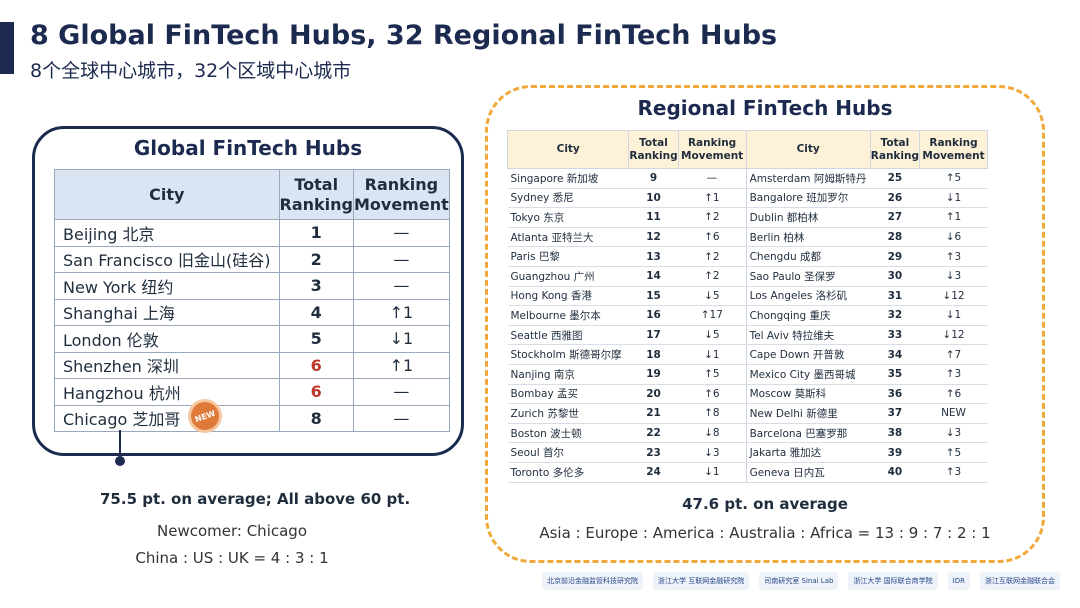 This screenshot has height=608, width=1080. I want to click on total-ranking-cell-2: 30, so click(895, 276).